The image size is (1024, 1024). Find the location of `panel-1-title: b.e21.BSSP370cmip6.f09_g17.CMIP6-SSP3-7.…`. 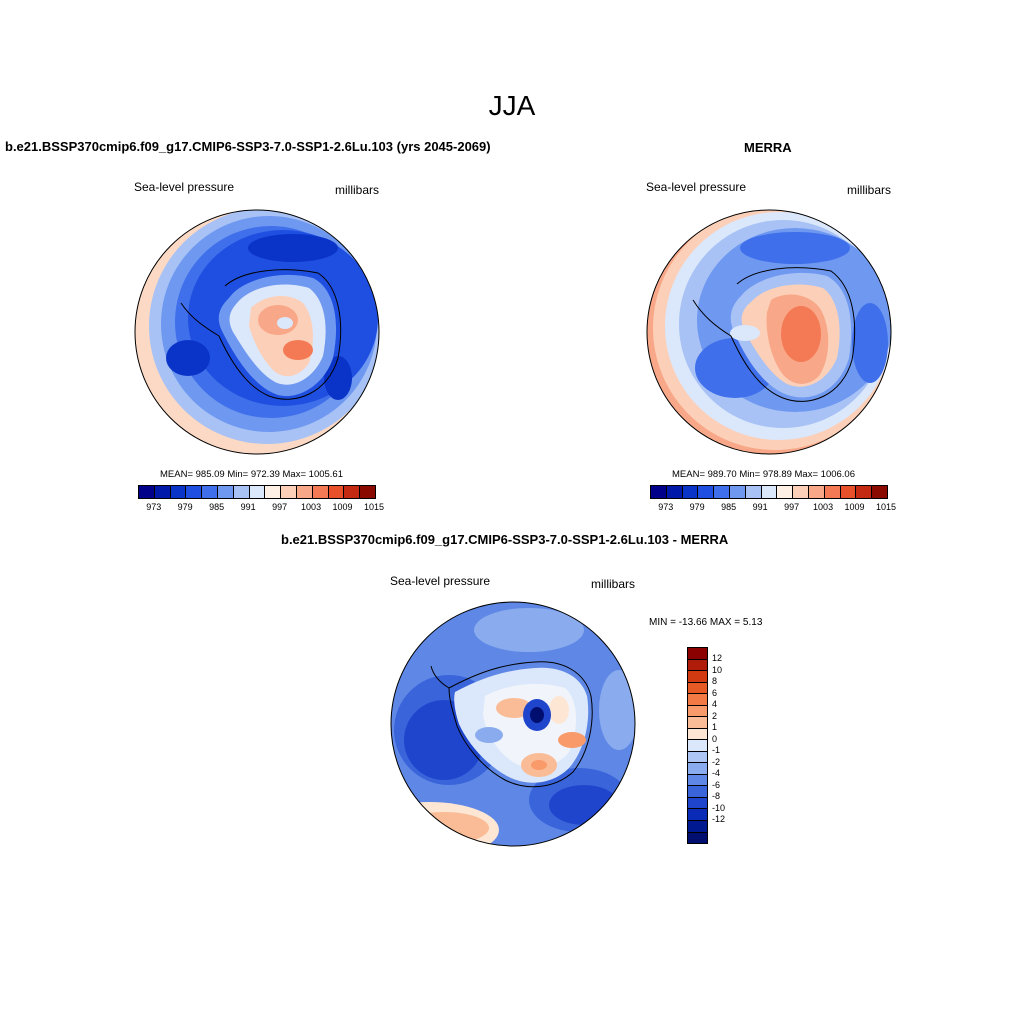

panel-1-title: b.e21.BSSP370cmip6.f09_g17.CMIP6-SSP3-7.… is located at coordinates (248, 146).